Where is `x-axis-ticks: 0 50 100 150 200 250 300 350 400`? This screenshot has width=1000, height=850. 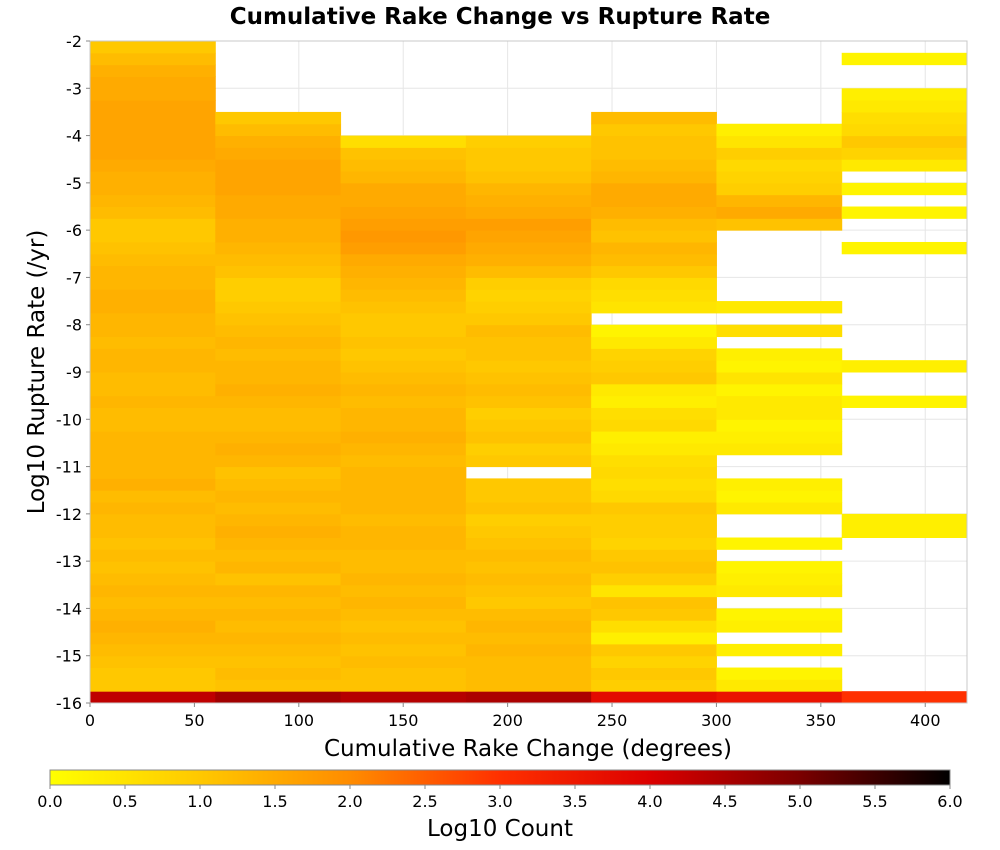
x-axis-ticks: 0 50 100 150 200 250 300 350 400 is located at coordinates (513, 716).